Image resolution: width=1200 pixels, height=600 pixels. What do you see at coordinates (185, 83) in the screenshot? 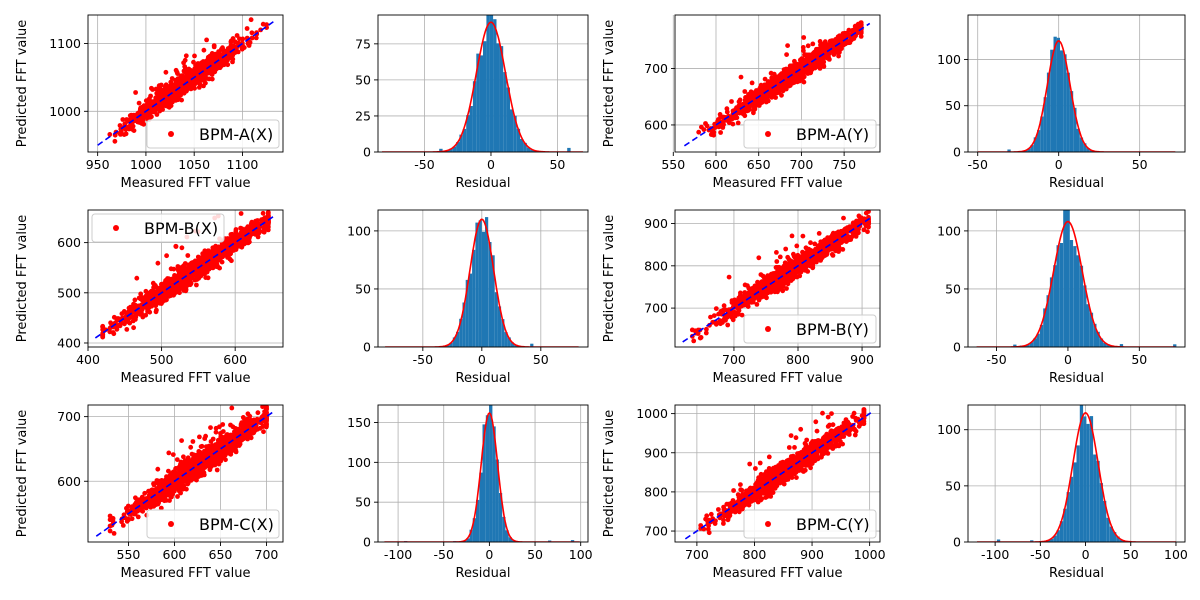
I see `identity-line` at bounding box center [185, 83].